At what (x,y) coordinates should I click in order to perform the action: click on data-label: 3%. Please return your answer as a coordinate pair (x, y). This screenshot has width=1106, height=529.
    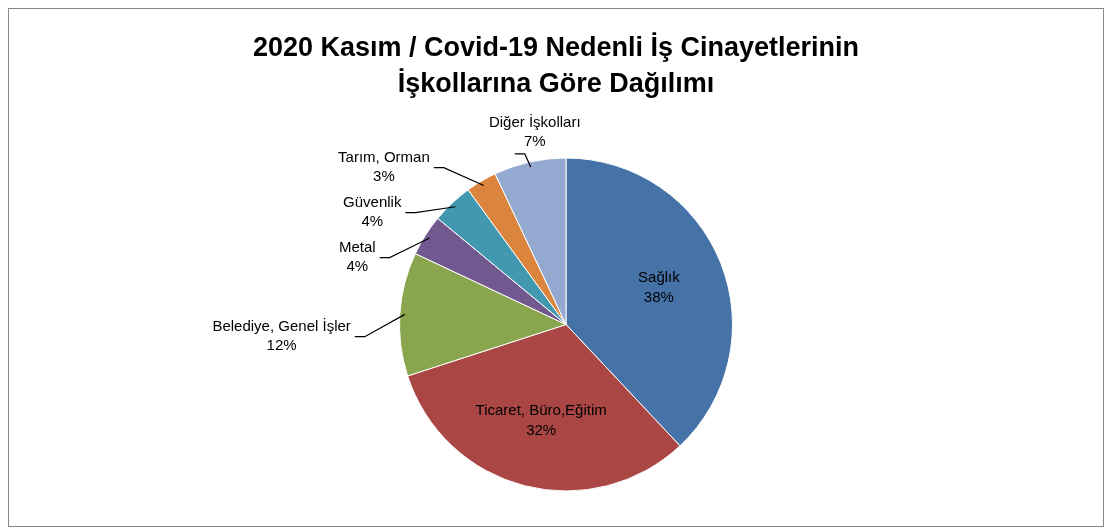
    Looking at the image, I should click on (384, 176).